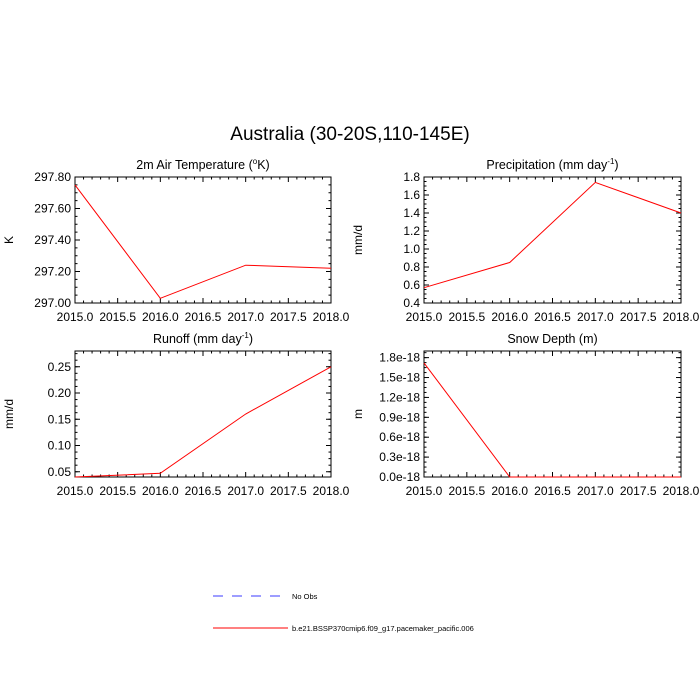  Describe the element at coordinates (349, 134) in the screenshot. I see `figure-title: Australia (30-20S,110-145E)` at that location.